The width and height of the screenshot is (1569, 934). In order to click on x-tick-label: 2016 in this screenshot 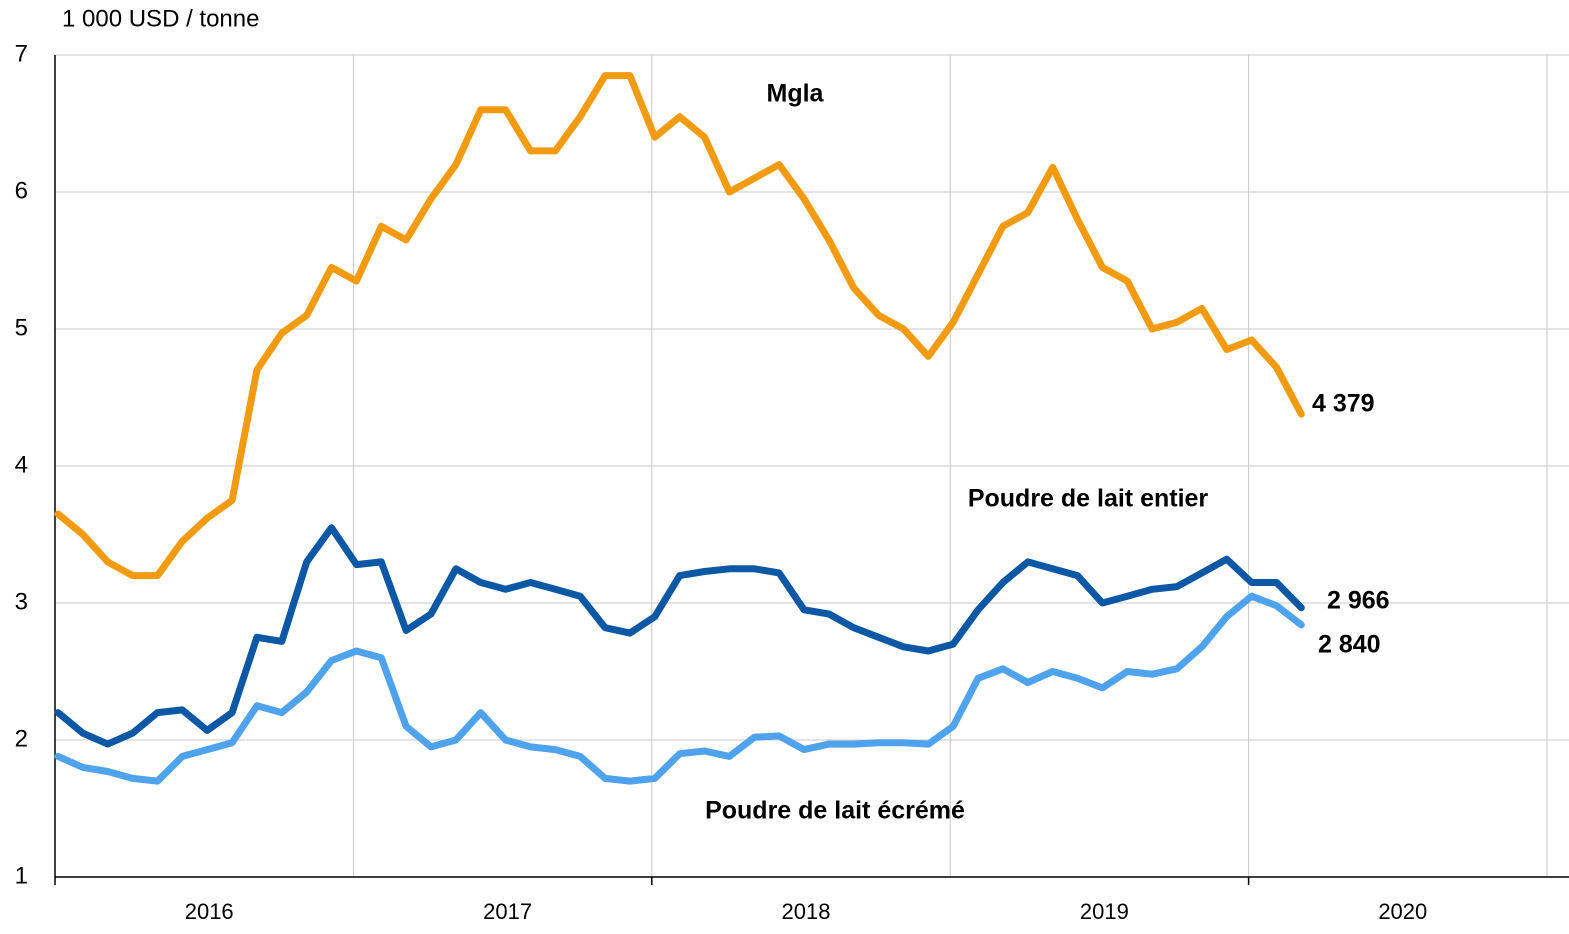, I will do `click(209, 911)`.